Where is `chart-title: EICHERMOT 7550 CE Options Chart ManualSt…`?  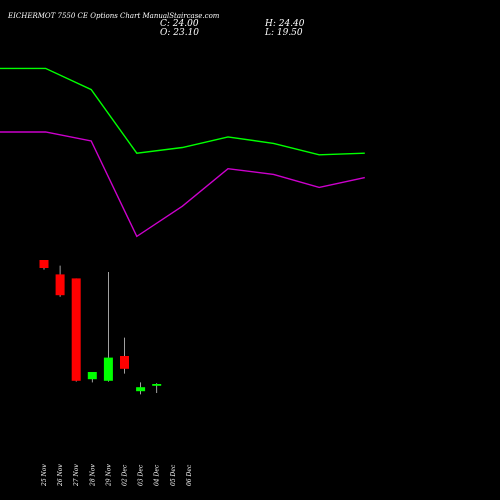
chart-title: EICHERMOT 7550 CE Options Chart ManualSt… is located at coordinates (114, 16).